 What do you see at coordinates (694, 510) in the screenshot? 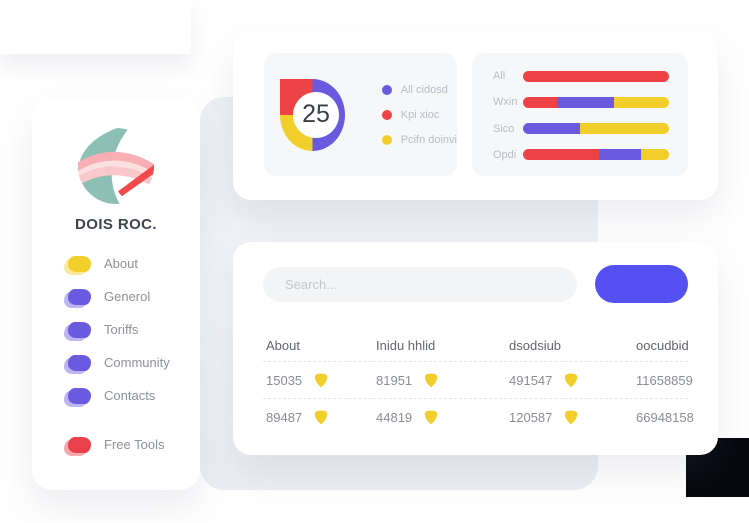
I see `decor-white-rect-bottom-right` at bounding box center [694, 510].